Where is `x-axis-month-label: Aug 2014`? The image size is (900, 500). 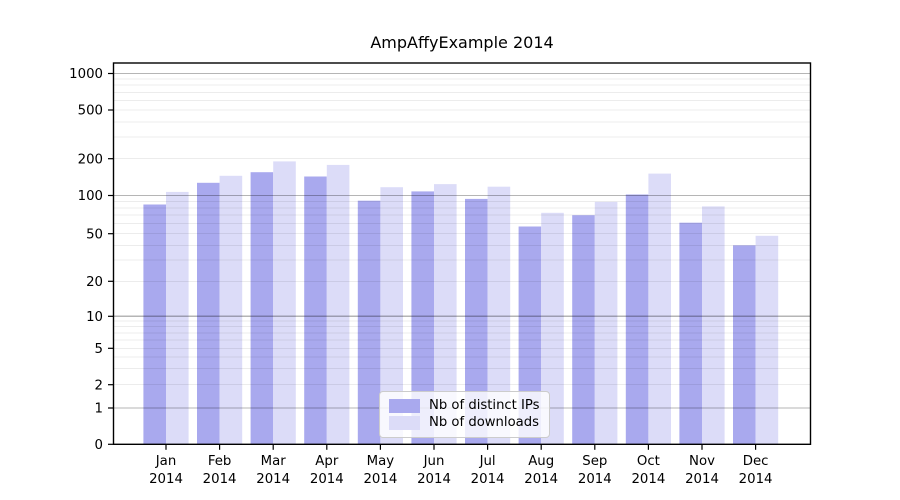
x-axis-month-label: Aug 2014 is located at coordinates (541, 470).